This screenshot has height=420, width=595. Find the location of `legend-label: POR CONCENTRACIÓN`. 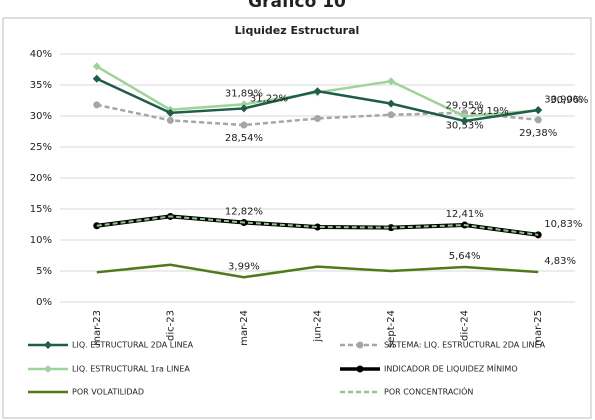

legend-label: POR CONCENTRACIÓN is located at coordinates (428, 391).